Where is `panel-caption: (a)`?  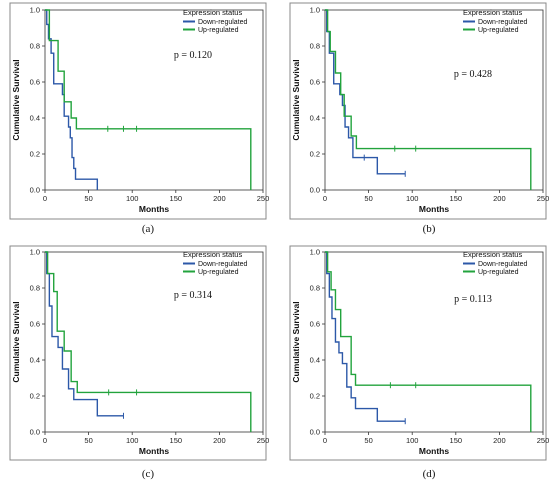
panel-caption: (a) is located at coordinates (148, 229).